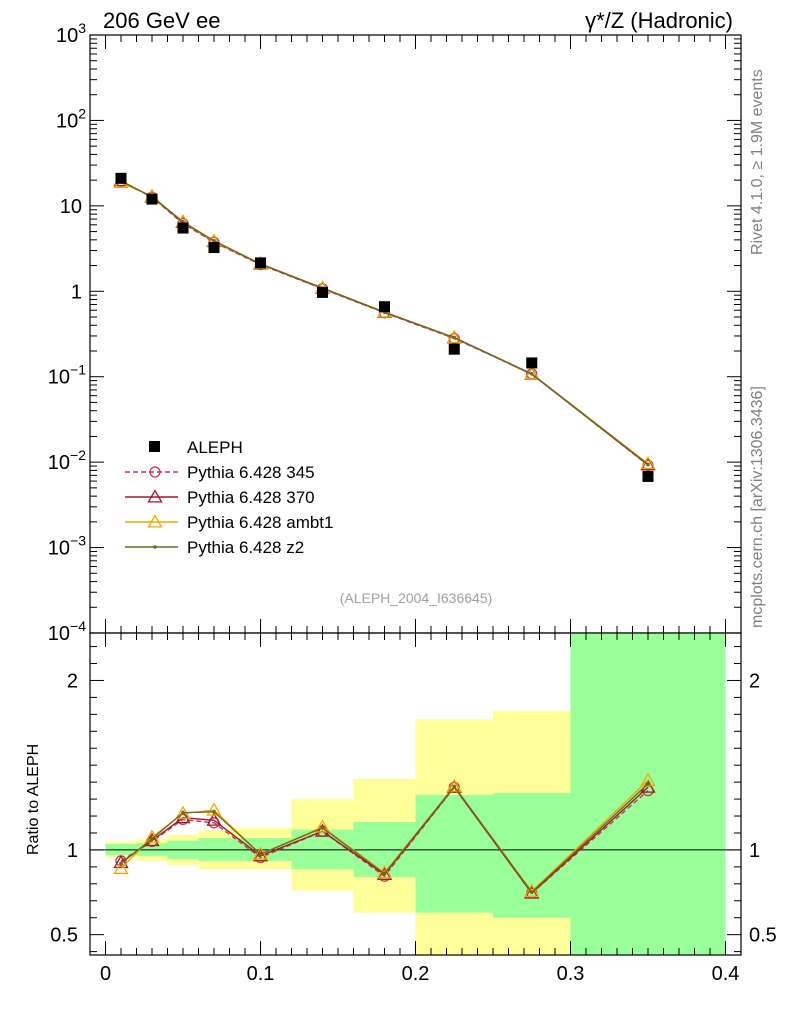 Image resolution: width=786 pixels, height=1024 pixels. What do you see at coordinates (72, 681) in the screenshot?
I see `ratio-y-tick-label: 2` at bounding box center [72, 681].